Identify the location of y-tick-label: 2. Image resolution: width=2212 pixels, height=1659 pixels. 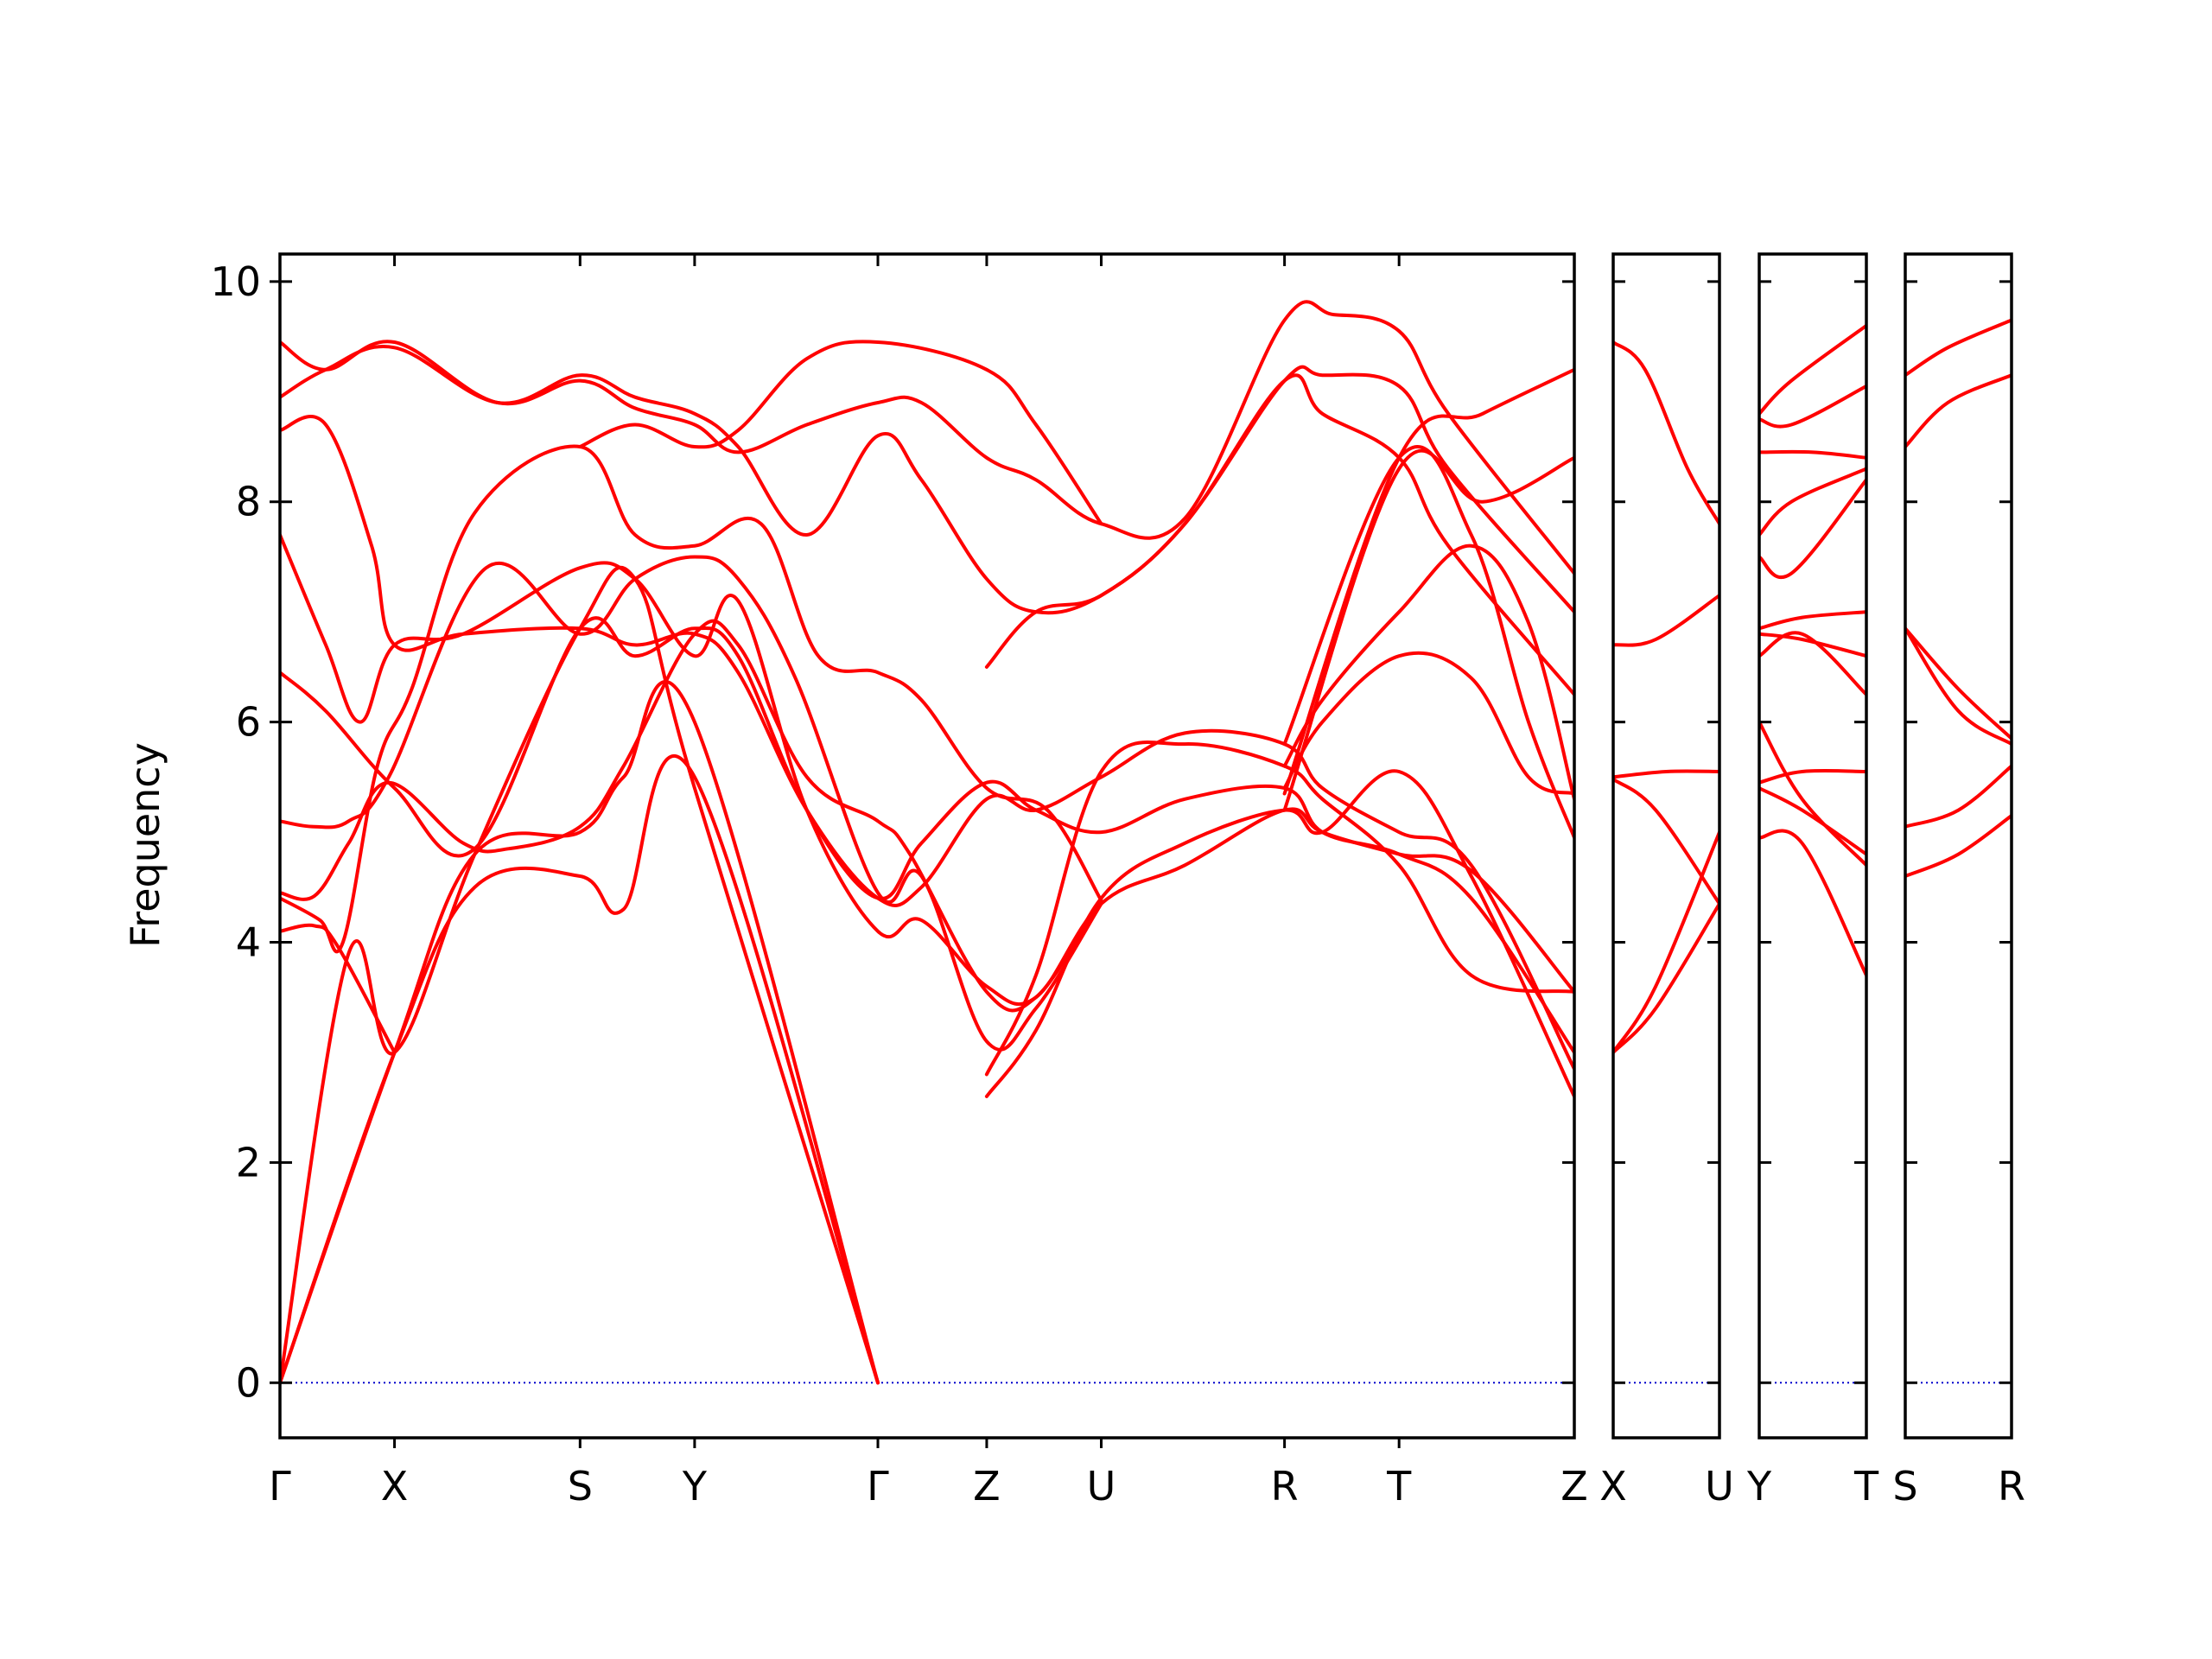
(248, 1162).